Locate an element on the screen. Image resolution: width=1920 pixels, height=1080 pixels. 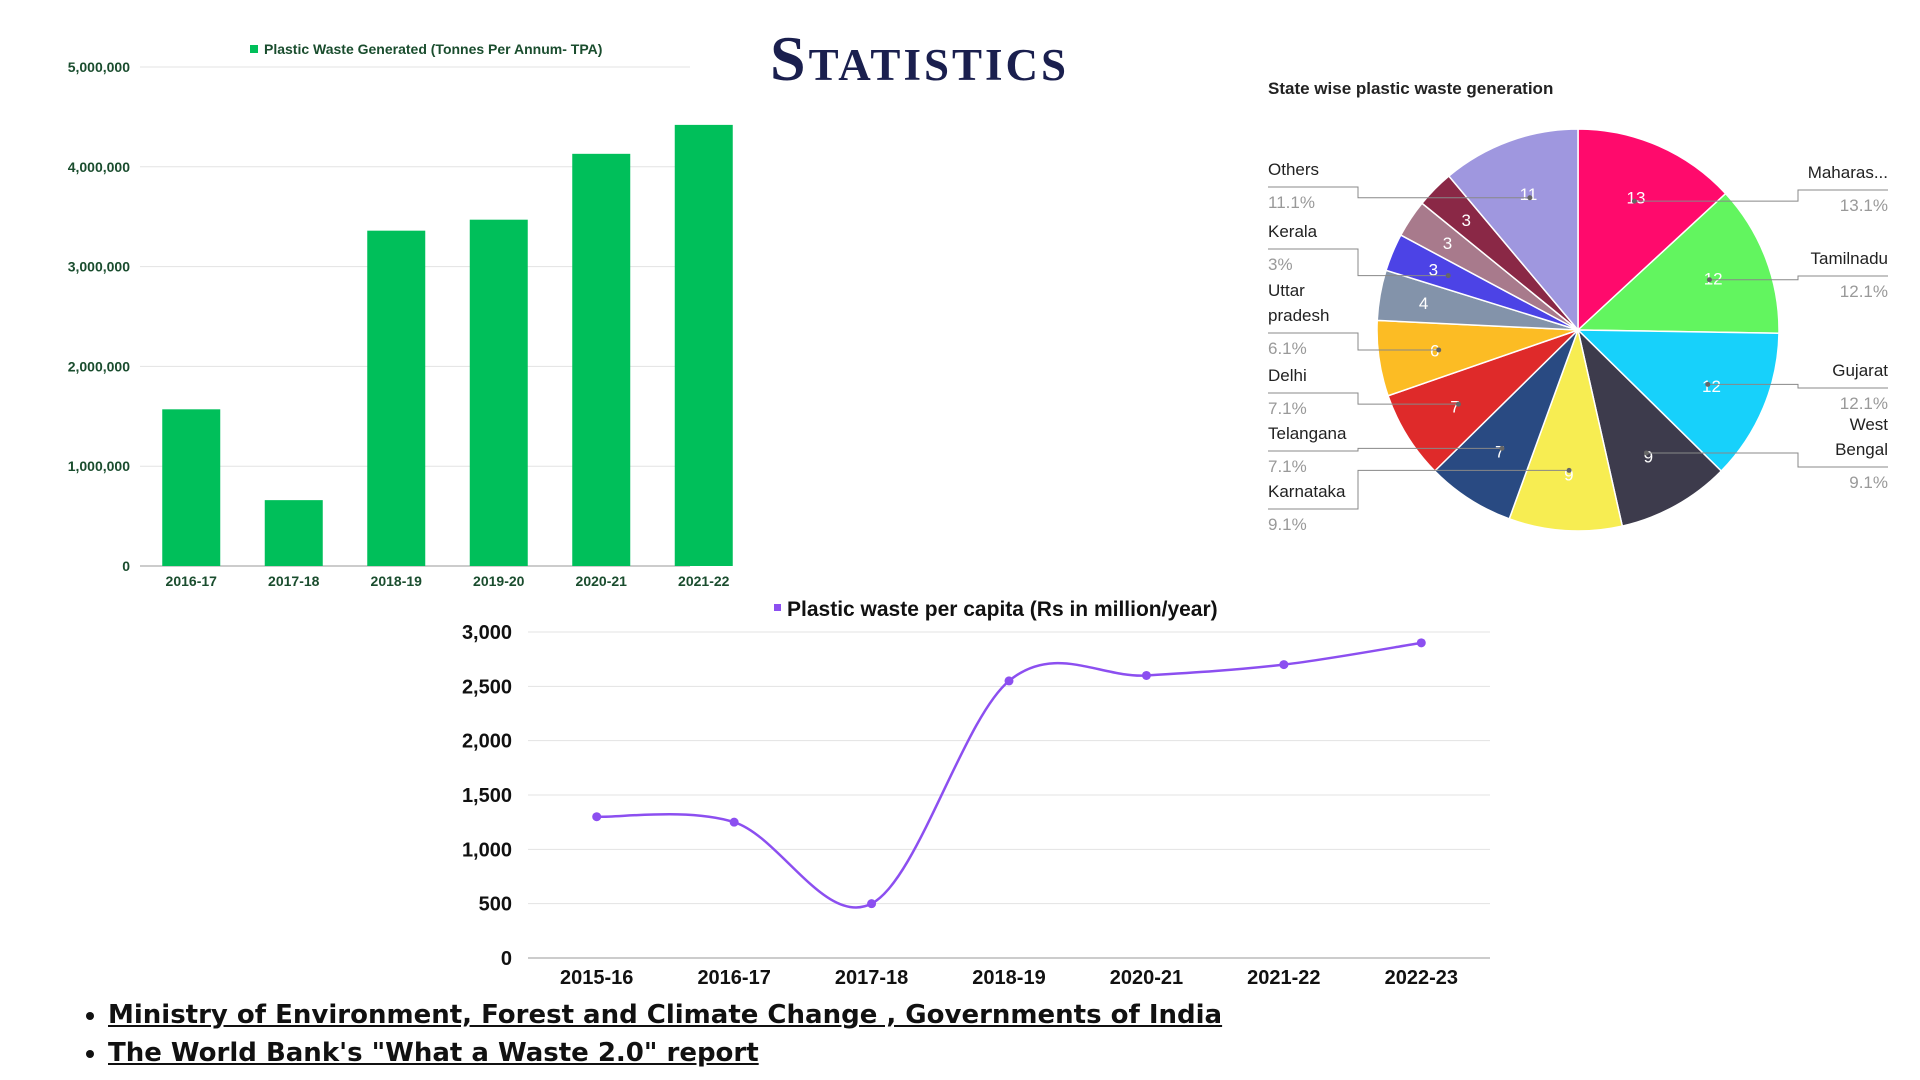
slice-value-label: 12 is located at coordinates (1711, 386).